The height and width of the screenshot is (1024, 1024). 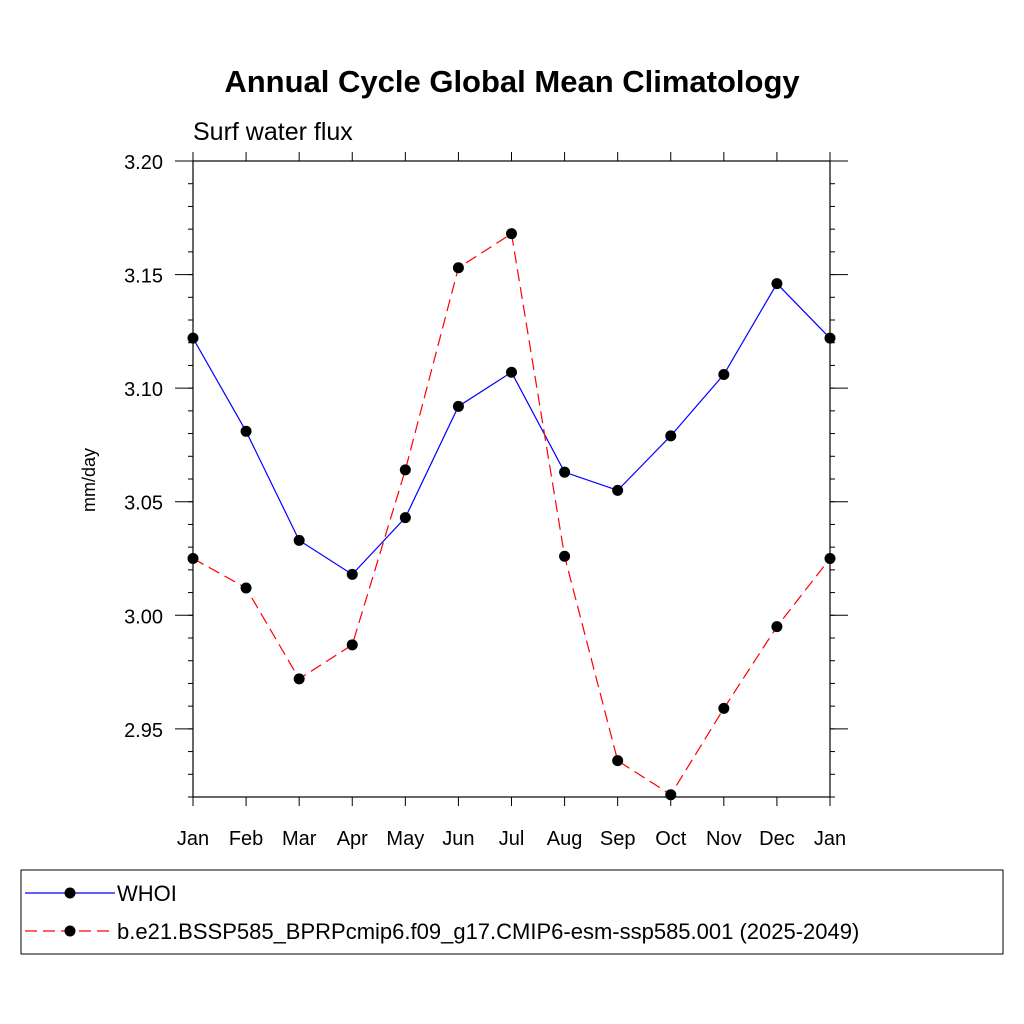 What do you see at coordinates (777, 839) in the screenshot?
I see `x-tick-label: Dec` at bounding box center [777, 839].